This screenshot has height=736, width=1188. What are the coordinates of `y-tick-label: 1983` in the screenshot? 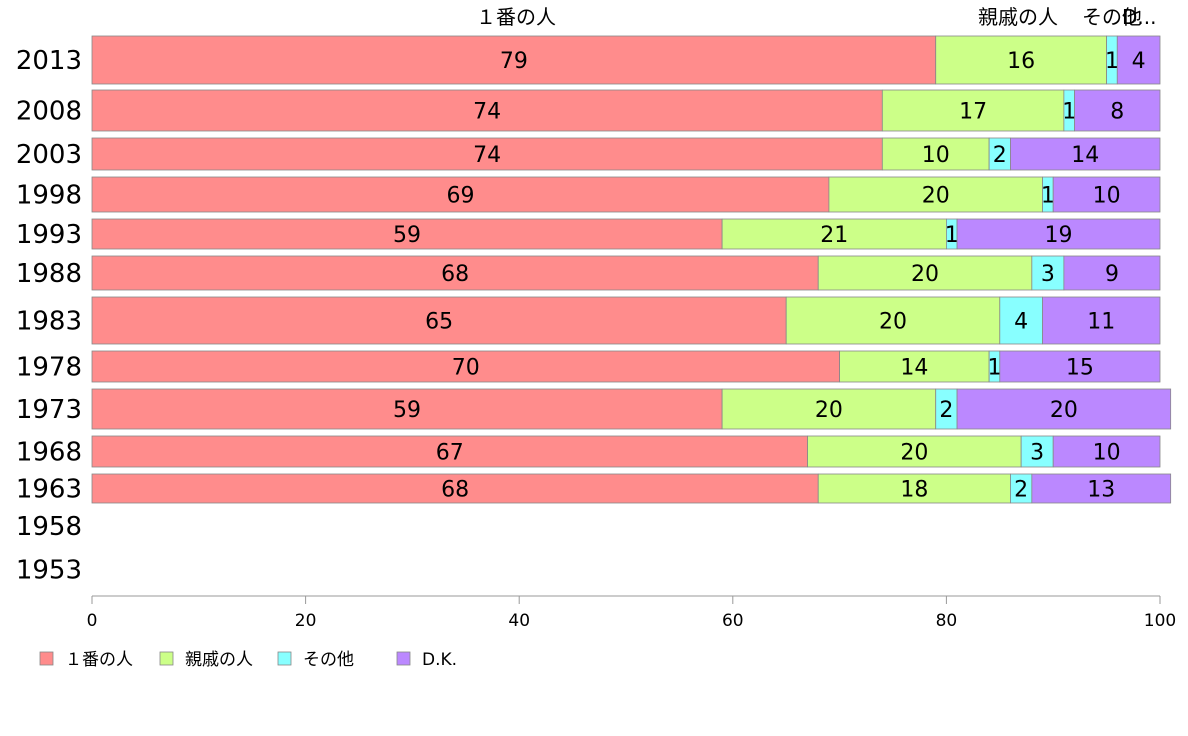 It's located at (49, 322).